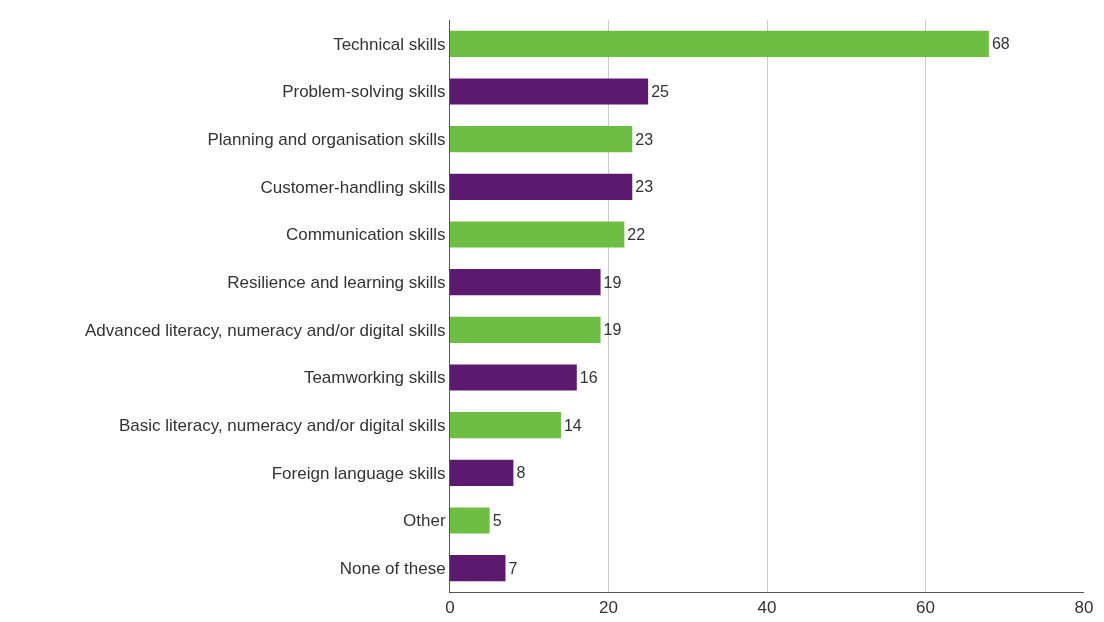 This screenshot has width=1104, height=622. Describe the element at coordinates (497, 520) in the screenshot. I see `data-label: 5` at that location.